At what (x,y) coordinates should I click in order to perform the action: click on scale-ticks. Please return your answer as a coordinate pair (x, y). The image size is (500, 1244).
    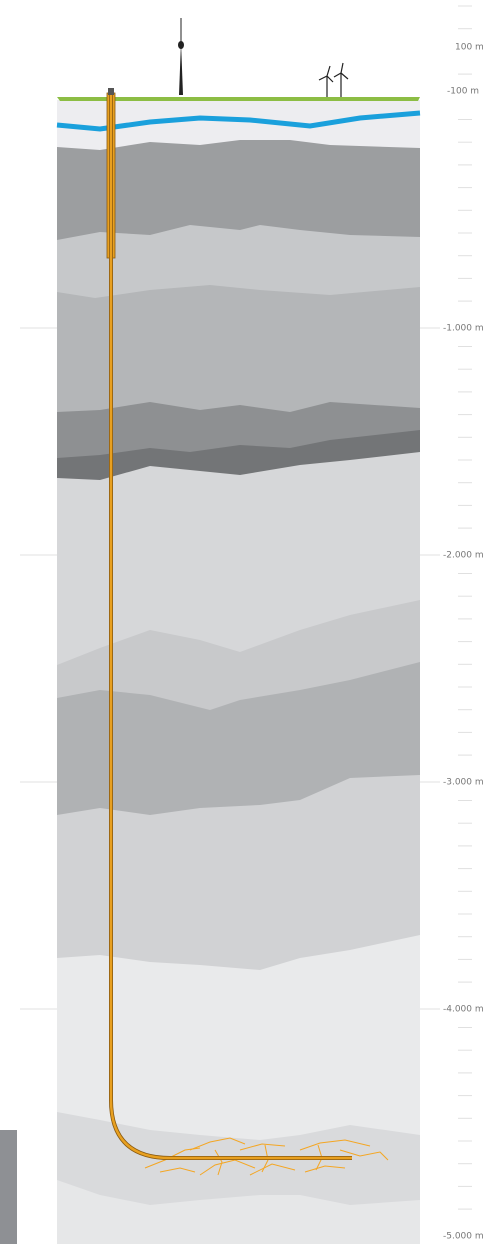
    Looking at the image, I should click on (465, 607).